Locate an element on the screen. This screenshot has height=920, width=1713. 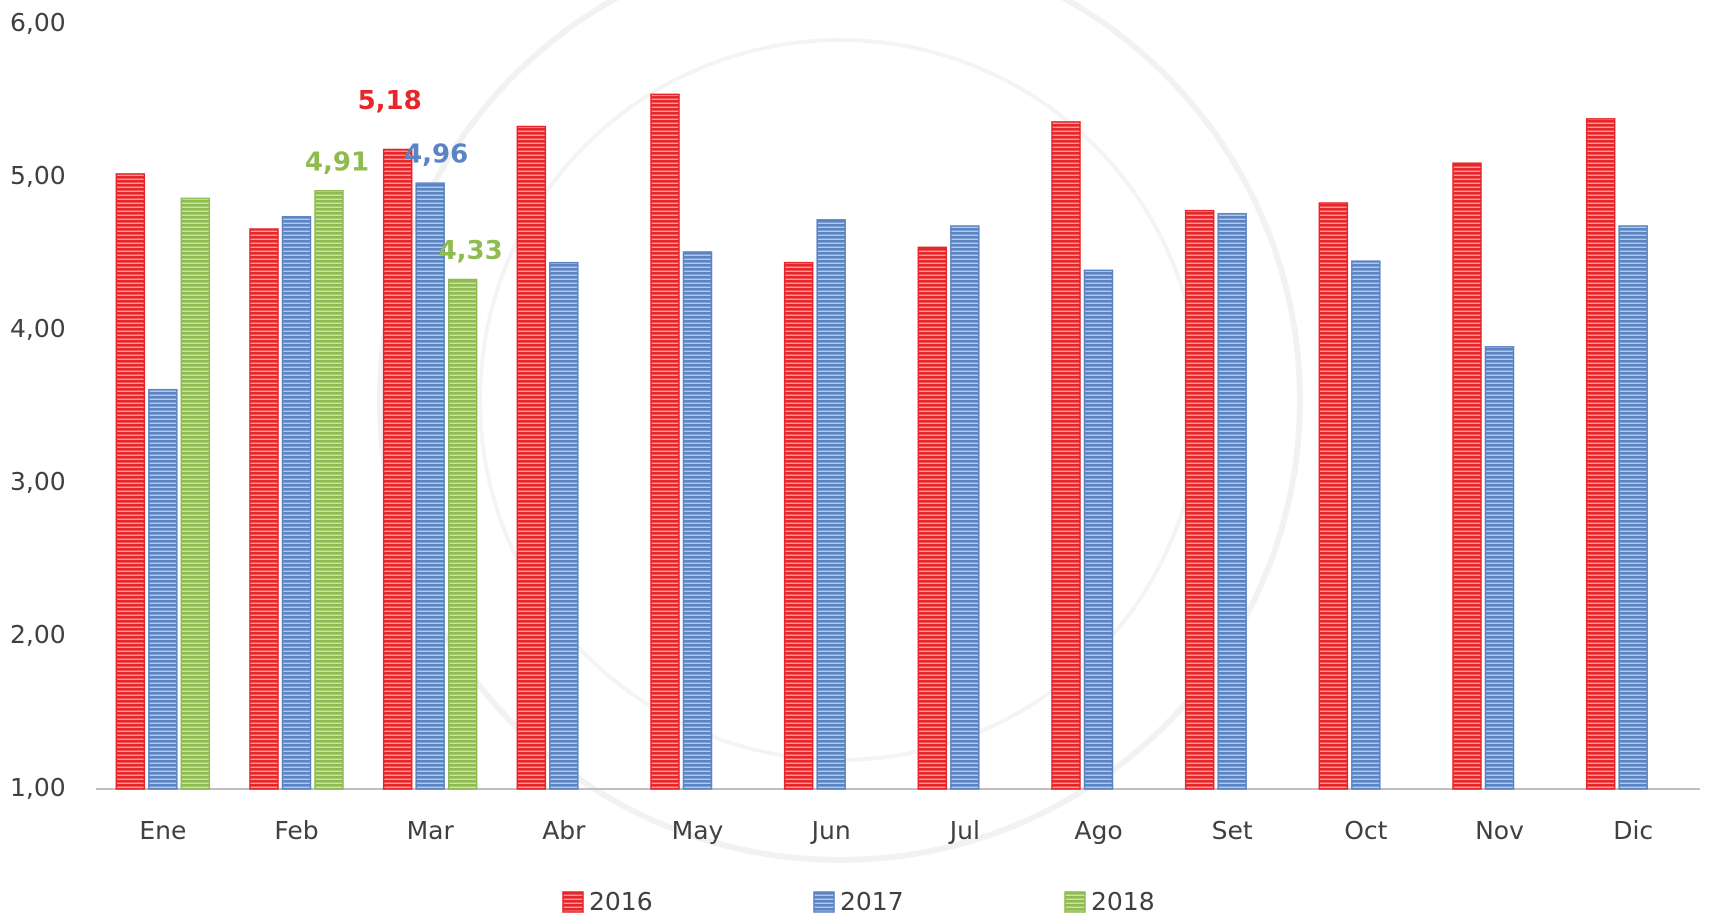
y-tick-label: 3,00 is located at coordinates (38, 481).